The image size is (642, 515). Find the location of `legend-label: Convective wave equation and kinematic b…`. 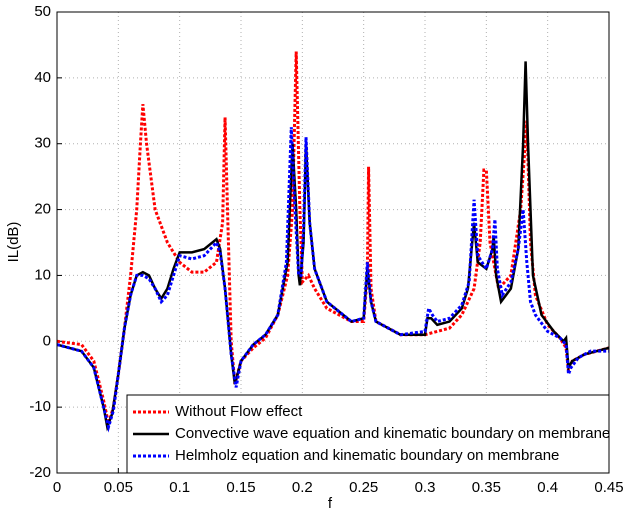

legend-label: Convective wave equation and kinematic b… is located at coordinates (392, 433).